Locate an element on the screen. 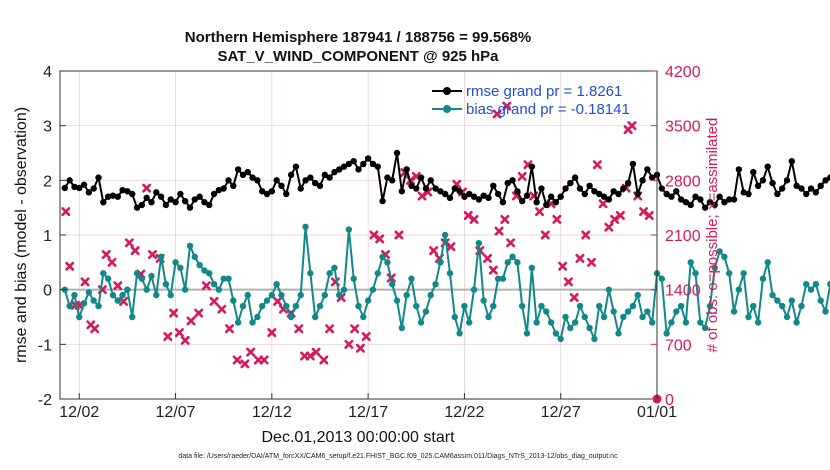 The height and width of the screenshot is (470, 830). x-tick-label: 01/01 is located at coordinates (657, 412).